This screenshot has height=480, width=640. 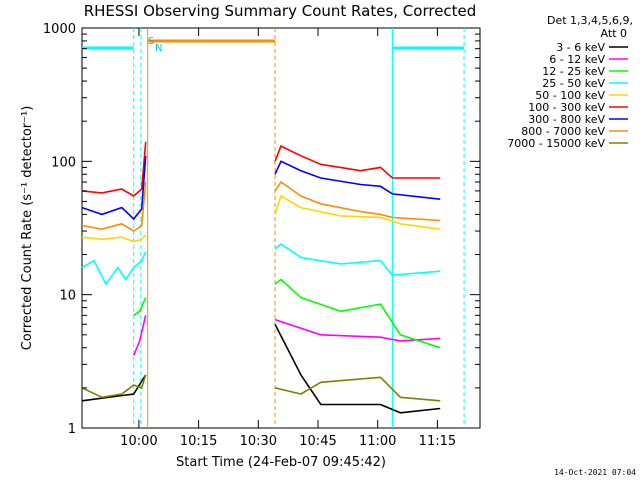 What do you see at coordinates (563, 131) in the screenshot?
I see `legend-label-7: 800 - 7000 keV` at bounding box center [563, 131].